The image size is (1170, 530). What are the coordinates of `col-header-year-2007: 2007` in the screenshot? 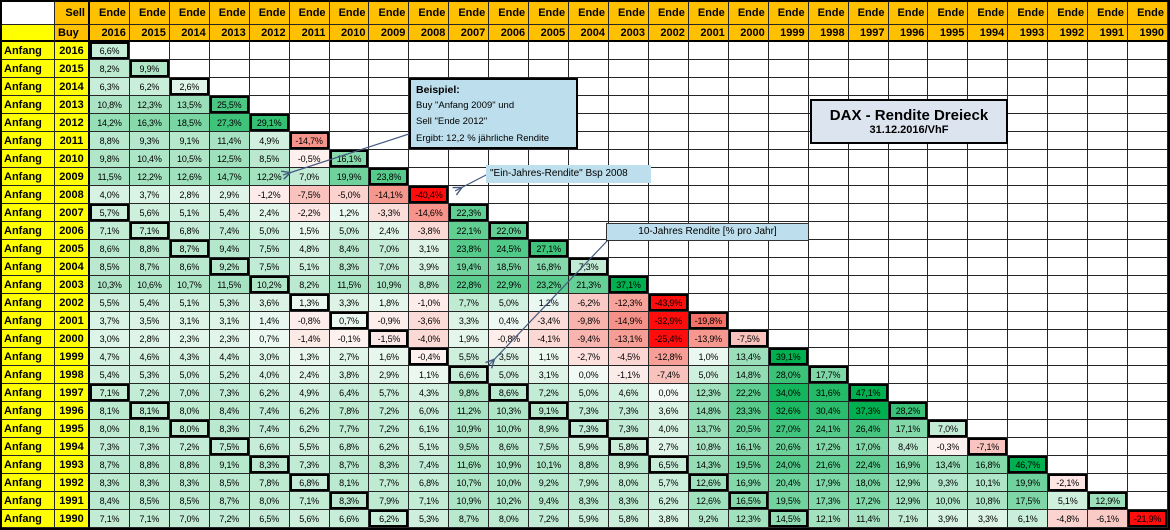 It's located at (469, 33).